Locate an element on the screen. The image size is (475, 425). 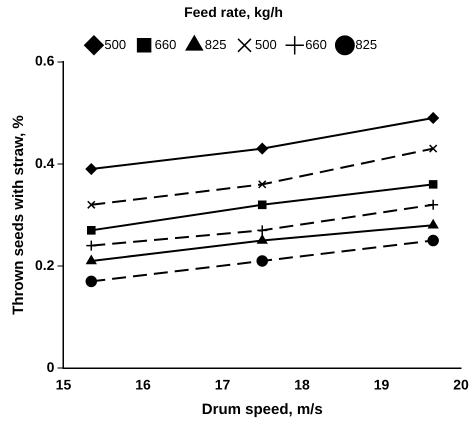
y-tick-label: 0.4 is located at coordinates (44, 162).